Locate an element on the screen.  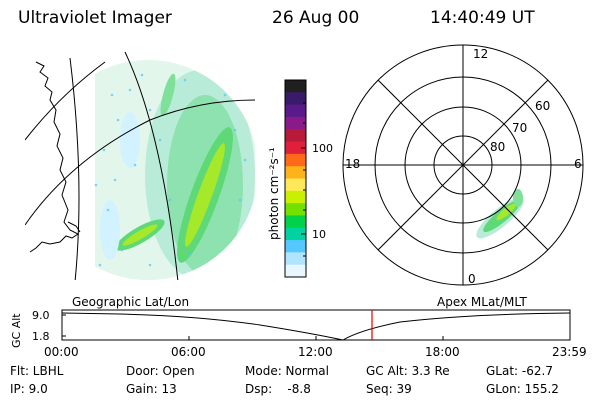
time-label: 14:40:49 UT is located at coordinates (482, 18).